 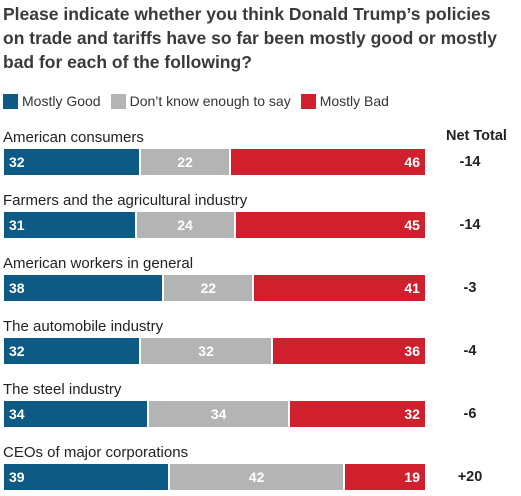 I want to click on data-label: 46, so click(x=412, y=162).